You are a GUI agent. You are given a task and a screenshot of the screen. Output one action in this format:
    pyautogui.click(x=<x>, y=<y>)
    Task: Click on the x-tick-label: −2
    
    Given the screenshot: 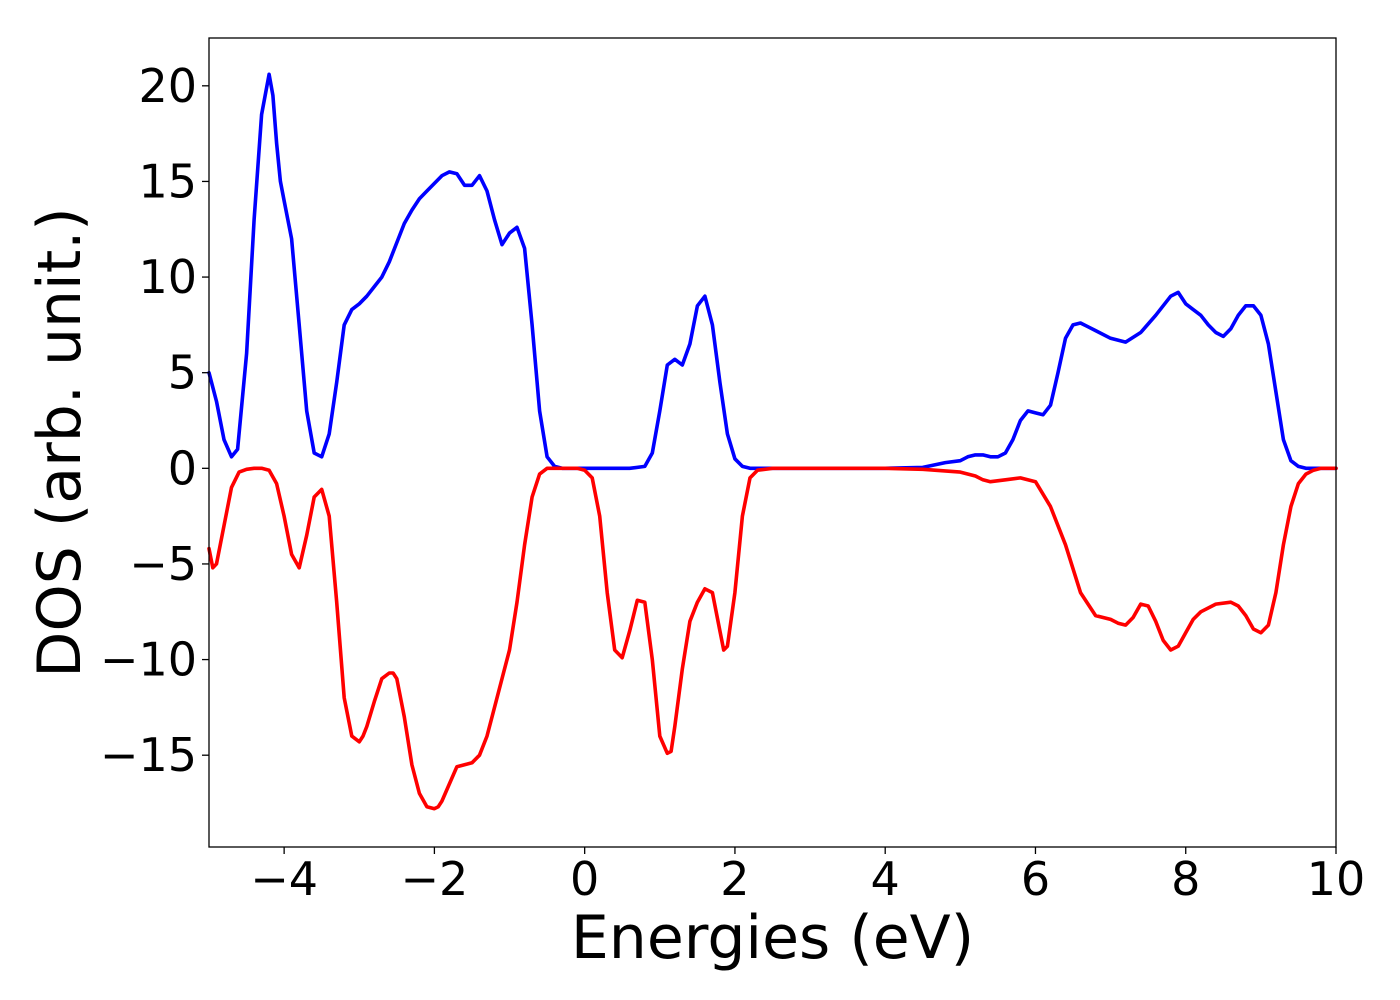 What is the action you would take?
    pyautogui.click(x=434, y=879)
    